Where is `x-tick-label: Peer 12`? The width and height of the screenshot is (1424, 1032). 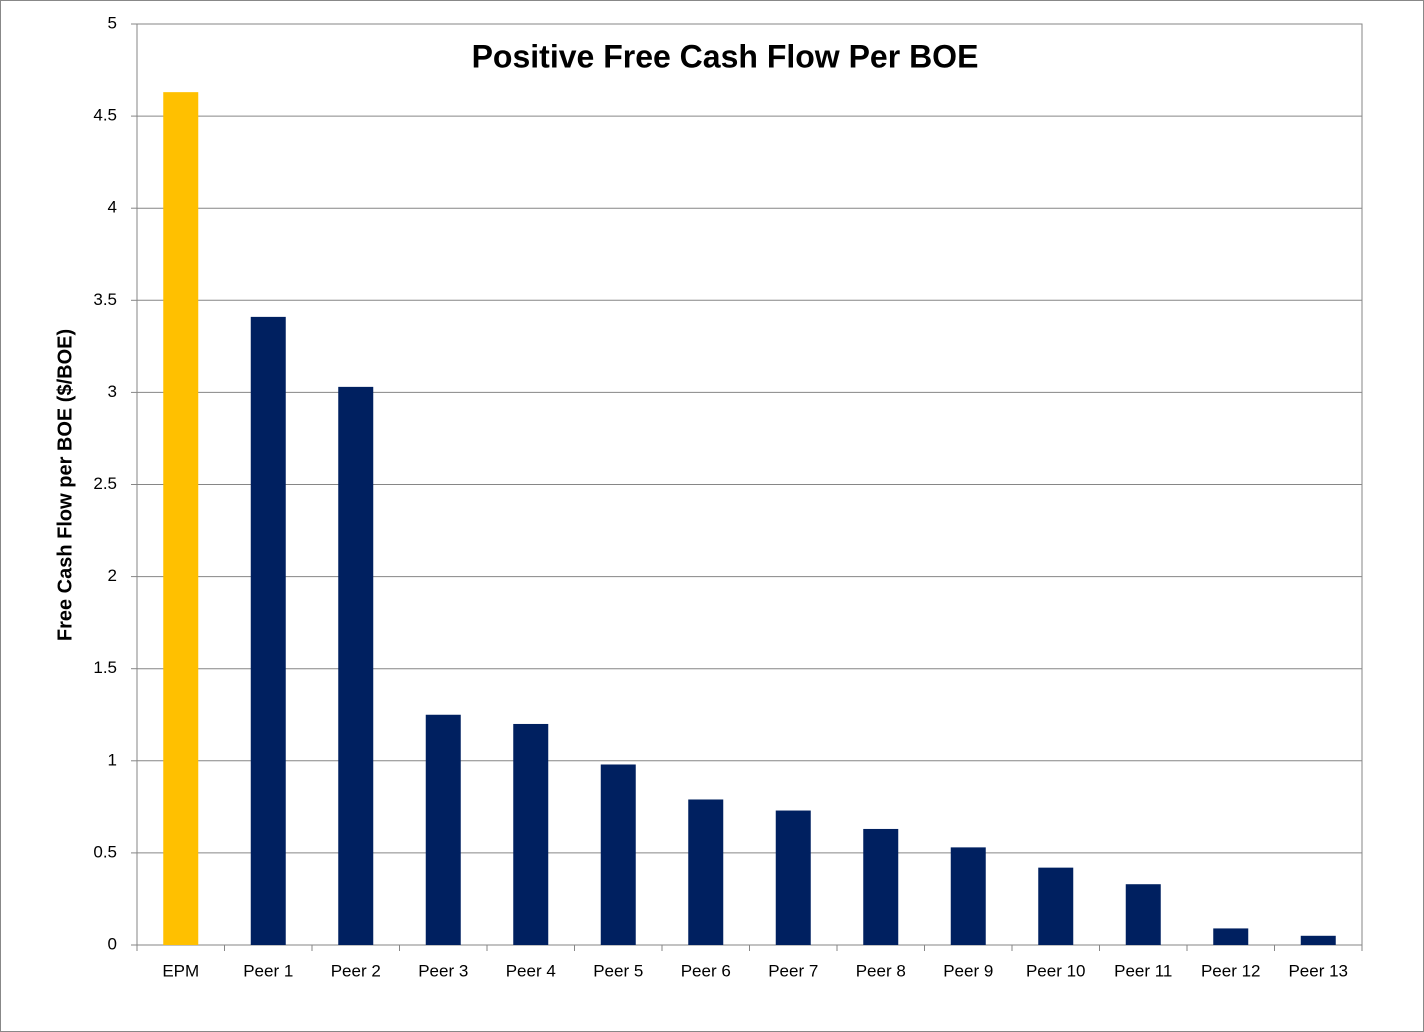 x-tick-label: Peer 12 is located at coordinates (1231, 970).